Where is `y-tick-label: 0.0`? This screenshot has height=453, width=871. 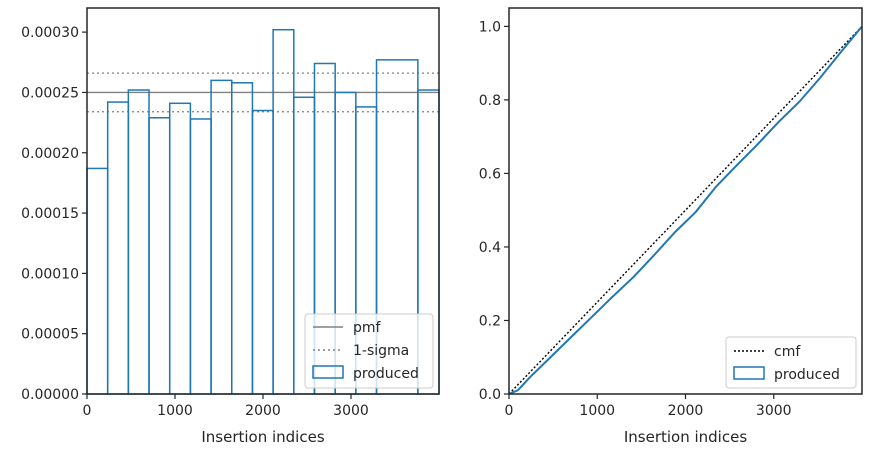
y-tick-label: 0.0 is located at coordinates (490, 395).